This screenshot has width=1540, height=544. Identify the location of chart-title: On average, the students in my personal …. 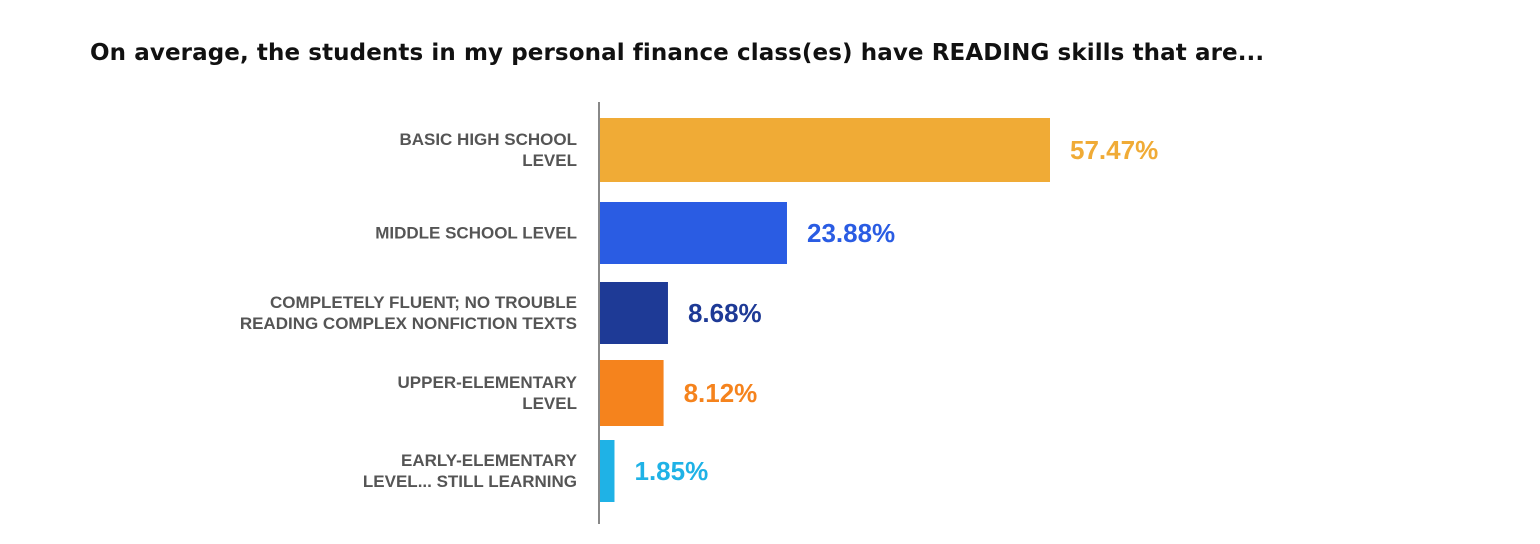
(677, 53).